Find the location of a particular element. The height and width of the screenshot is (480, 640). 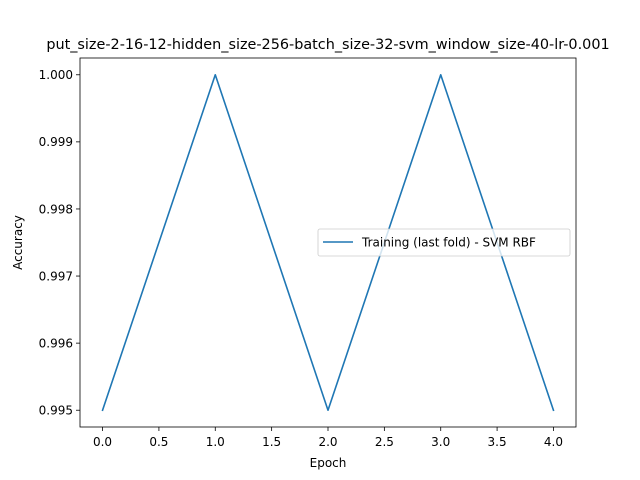

y-tick-label: 1.000 is located at coordinates (56, 75).